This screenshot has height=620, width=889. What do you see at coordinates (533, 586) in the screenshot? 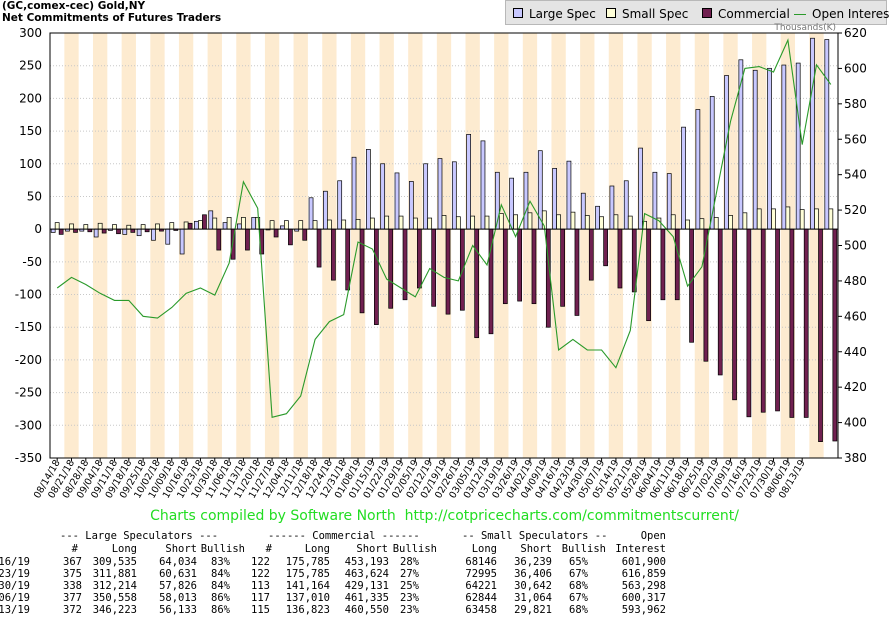
I see `table-cell: 30,642` at bounding box center [533, 586].